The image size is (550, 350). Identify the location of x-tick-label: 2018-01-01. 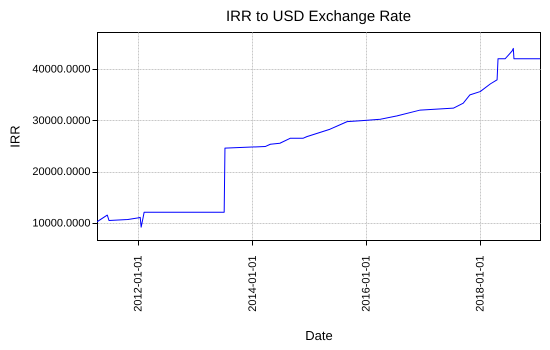
(480, 284).